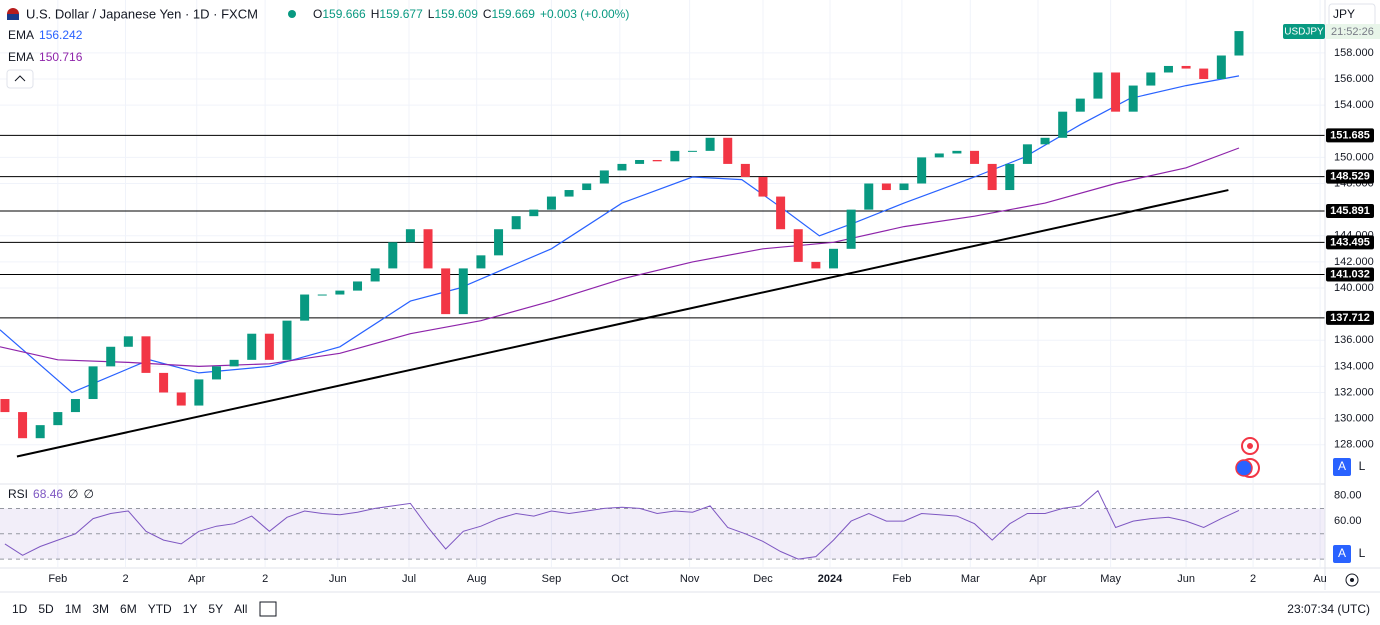  What do you see at coordinates (1350, 211) in the screenshot?
I see `level-label: 145.891` at bounding box center [1350, 211].